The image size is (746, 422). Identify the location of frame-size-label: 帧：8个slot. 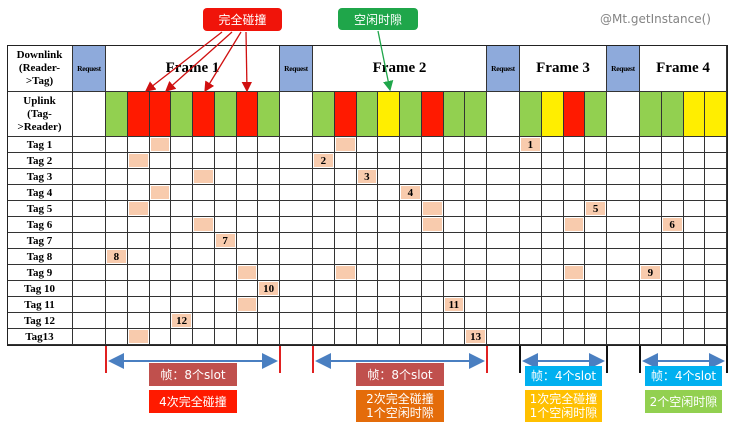
(400, 374).